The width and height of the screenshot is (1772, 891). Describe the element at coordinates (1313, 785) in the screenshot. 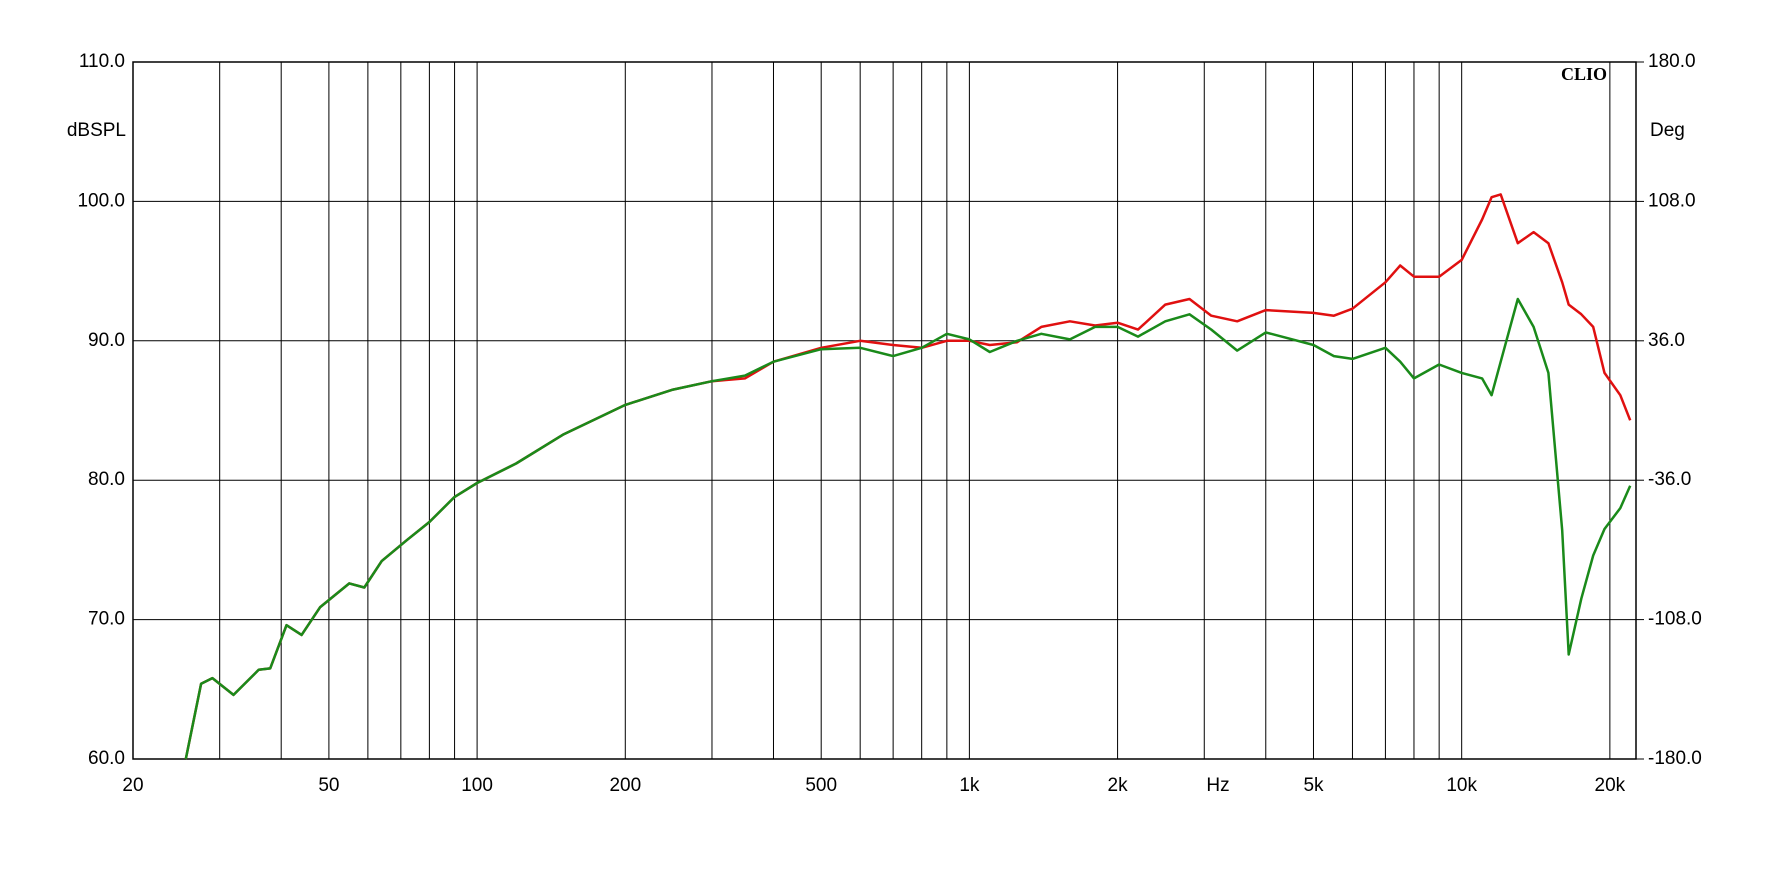

I see `x-tick-label: 5k` at that location.